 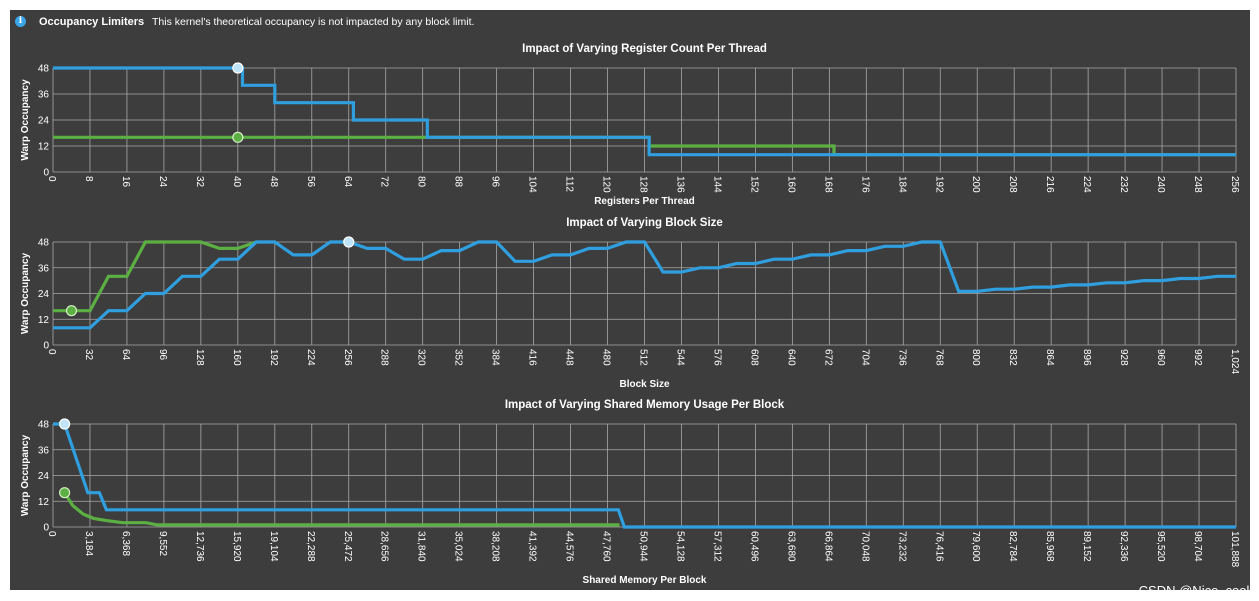 I want to click on x-tick-label: 15,920, so click(x=236, y=546).